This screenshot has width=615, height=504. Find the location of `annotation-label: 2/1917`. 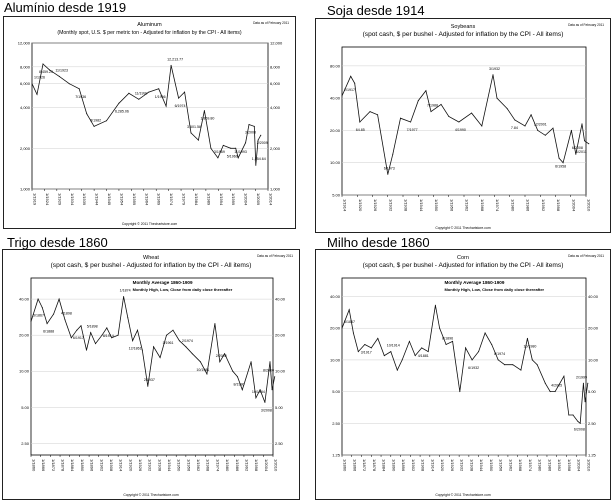

annotation-label: 2/1917 is located at coordinates (349, 90).